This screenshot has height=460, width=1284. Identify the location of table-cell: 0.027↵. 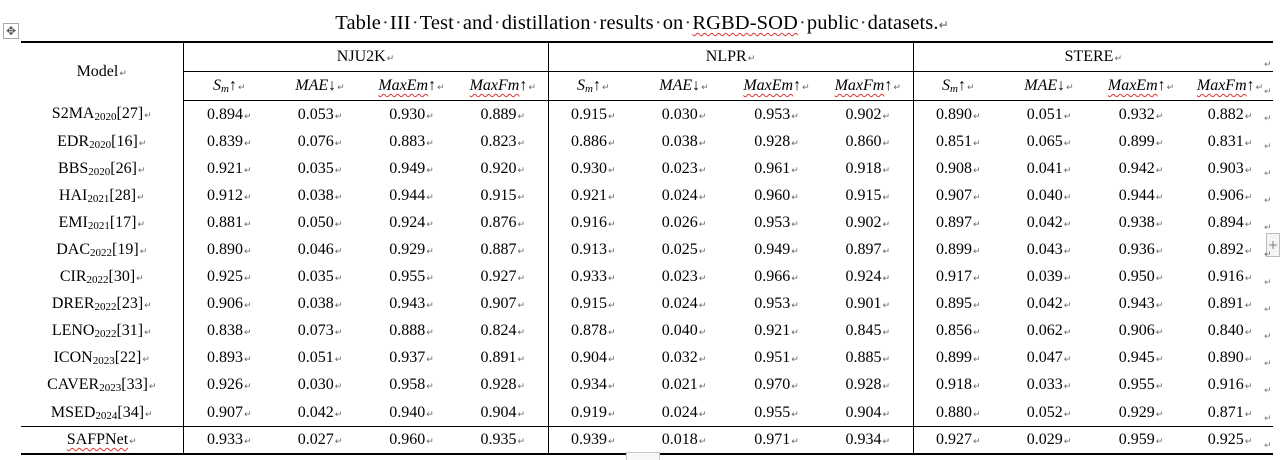
(320, 441).